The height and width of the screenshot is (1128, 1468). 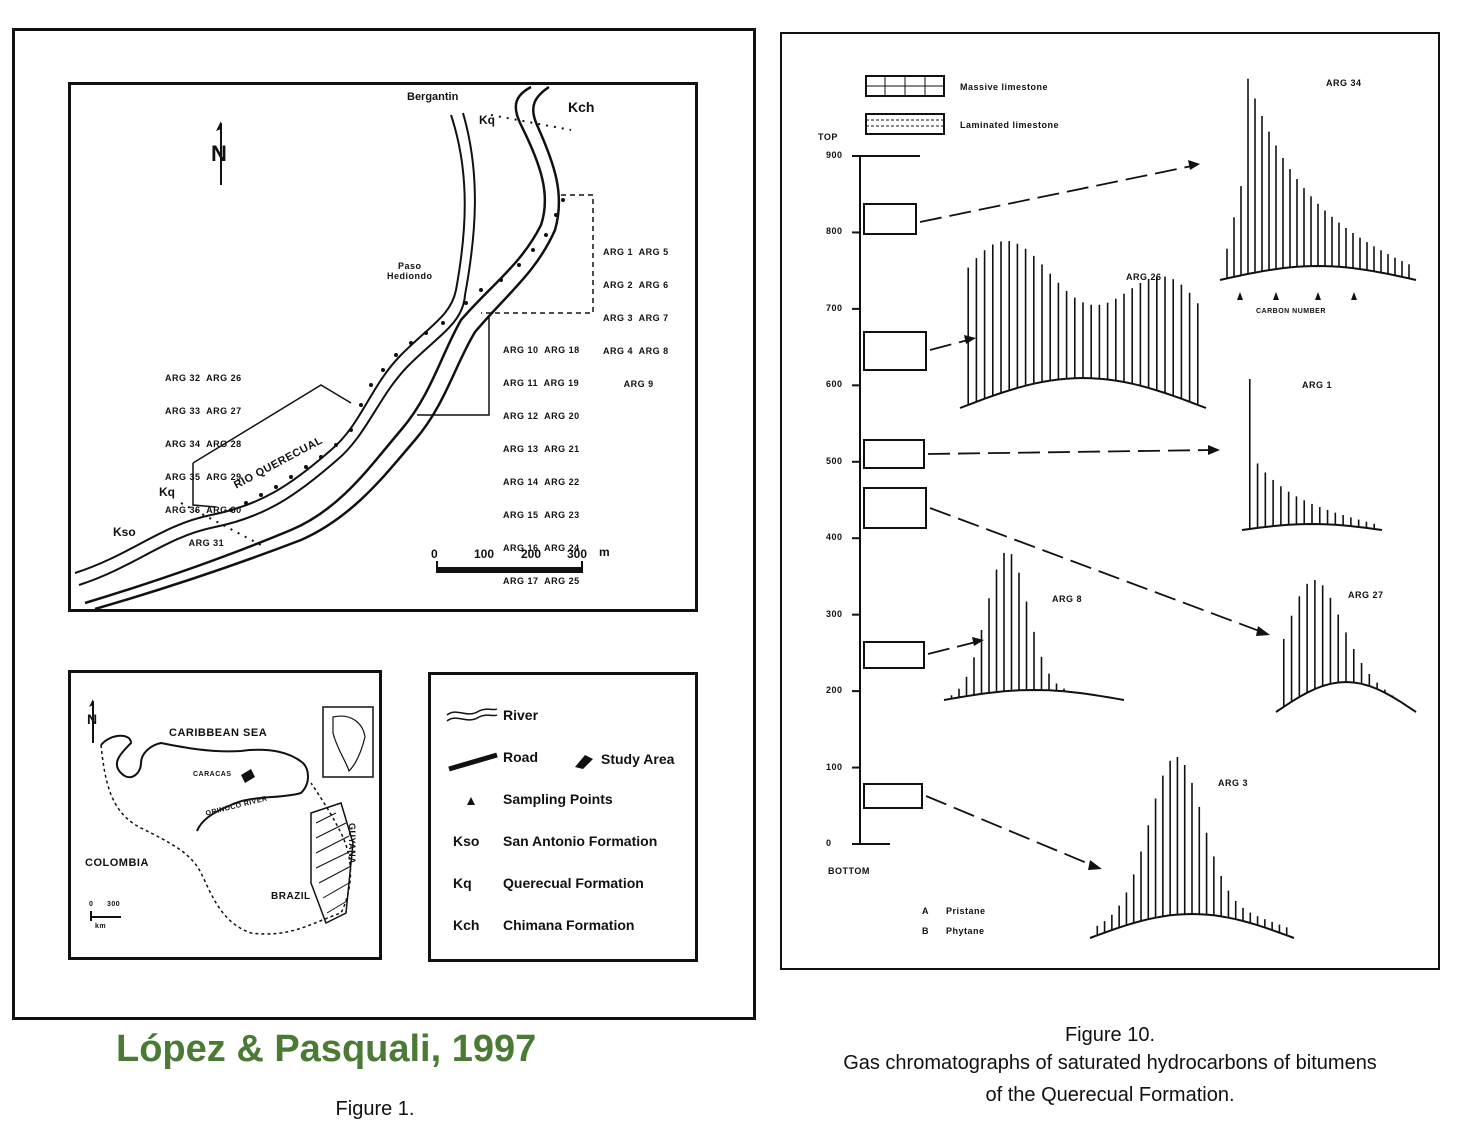 What do you see at coordinates (226, 839) in the screenshot?
I see `venezuela-border` at bounding box center [226, 839].